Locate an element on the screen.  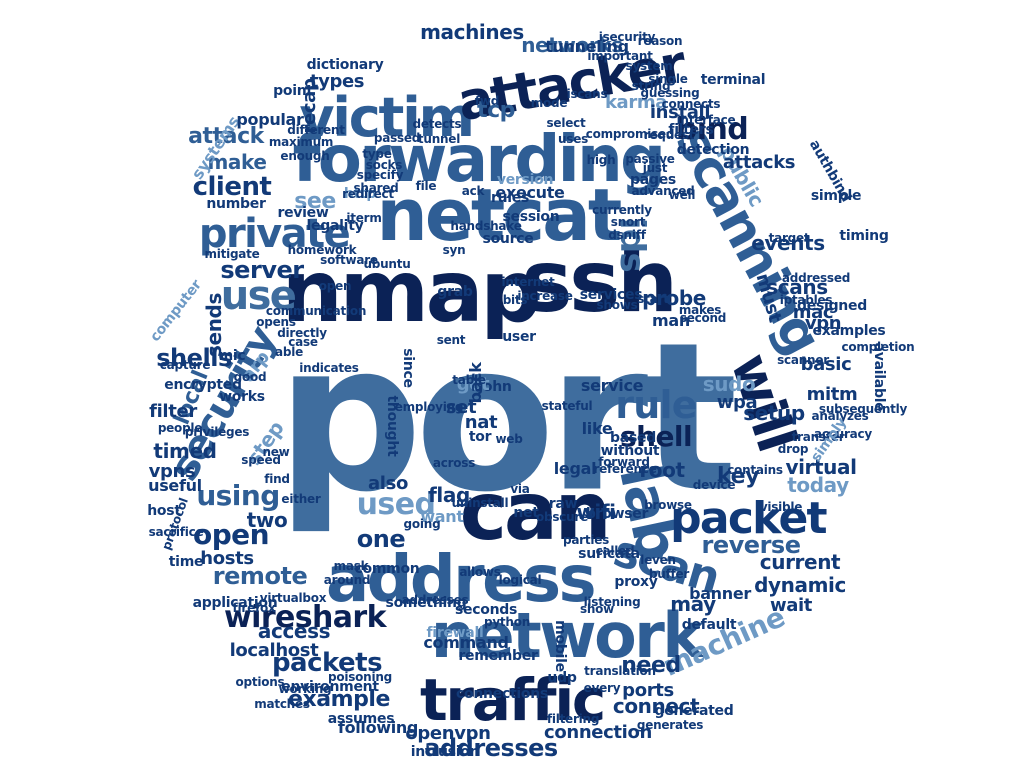
word-suricata: suricata is located at coordinates (609, 554).